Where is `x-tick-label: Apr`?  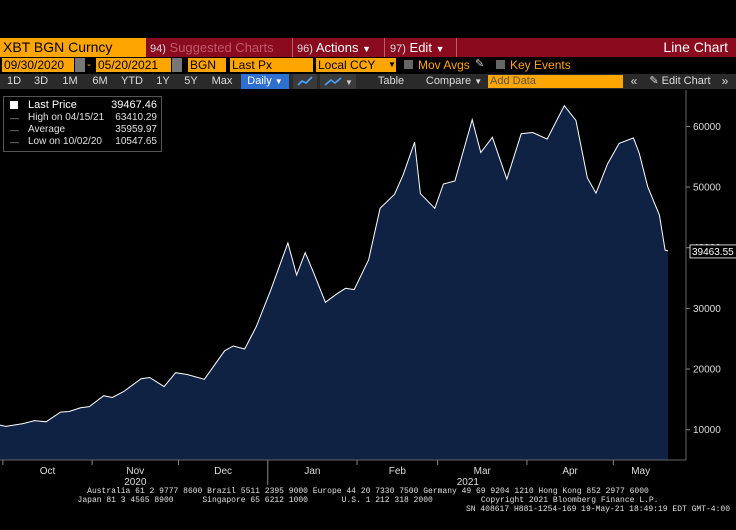
x-tick-label: Apr is located at coordinates (570, 471).